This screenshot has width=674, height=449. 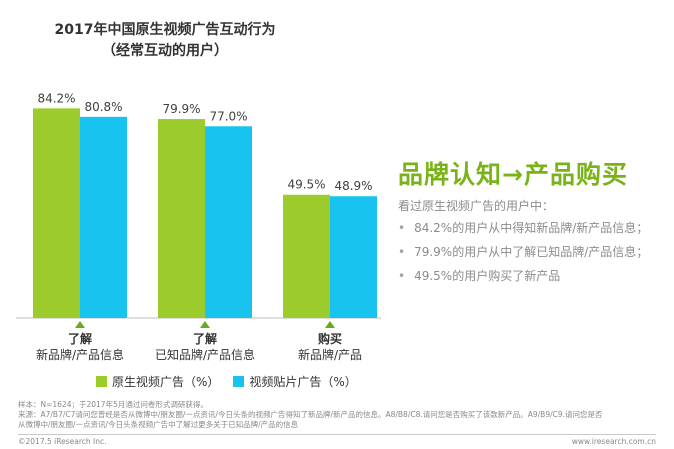 What do you see at coordinates (166, 382) in the screenshot?
I see `legend-label-native: 原生视频广告（%）` at bounding box center [166, 382].